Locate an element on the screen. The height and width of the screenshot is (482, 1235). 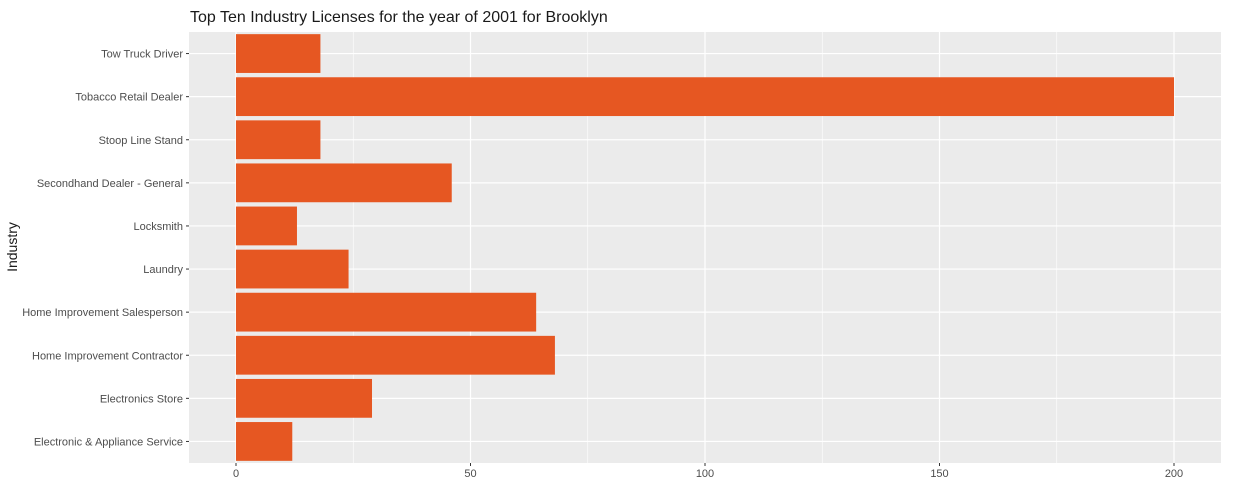
y-tick-label: Tobacco Retail Dealer is located at coordinates (129, 98).